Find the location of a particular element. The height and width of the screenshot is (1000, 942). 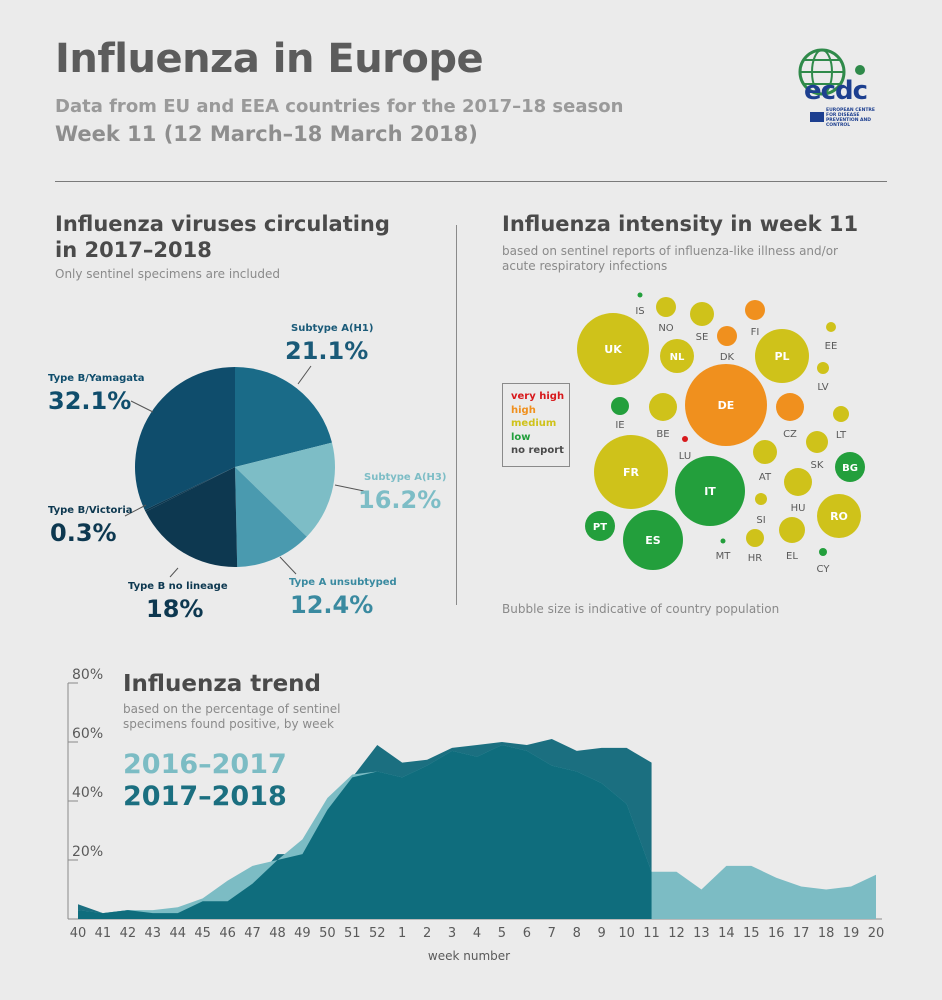

eu-flag-icon is located at coordinates (817, 117).